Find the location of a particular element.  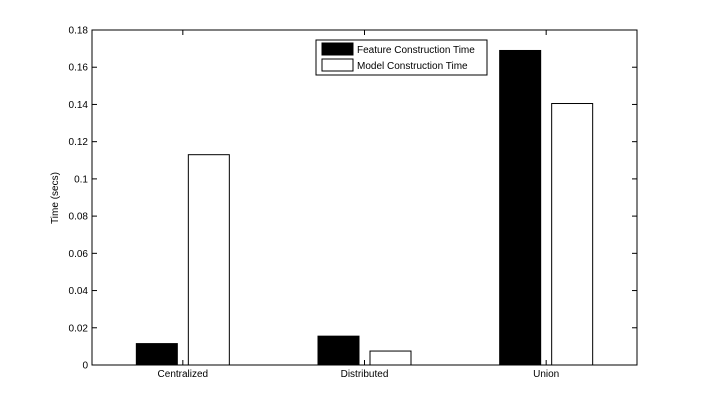

y-tick-label: 0.16 is located at coordinates (79, 68).